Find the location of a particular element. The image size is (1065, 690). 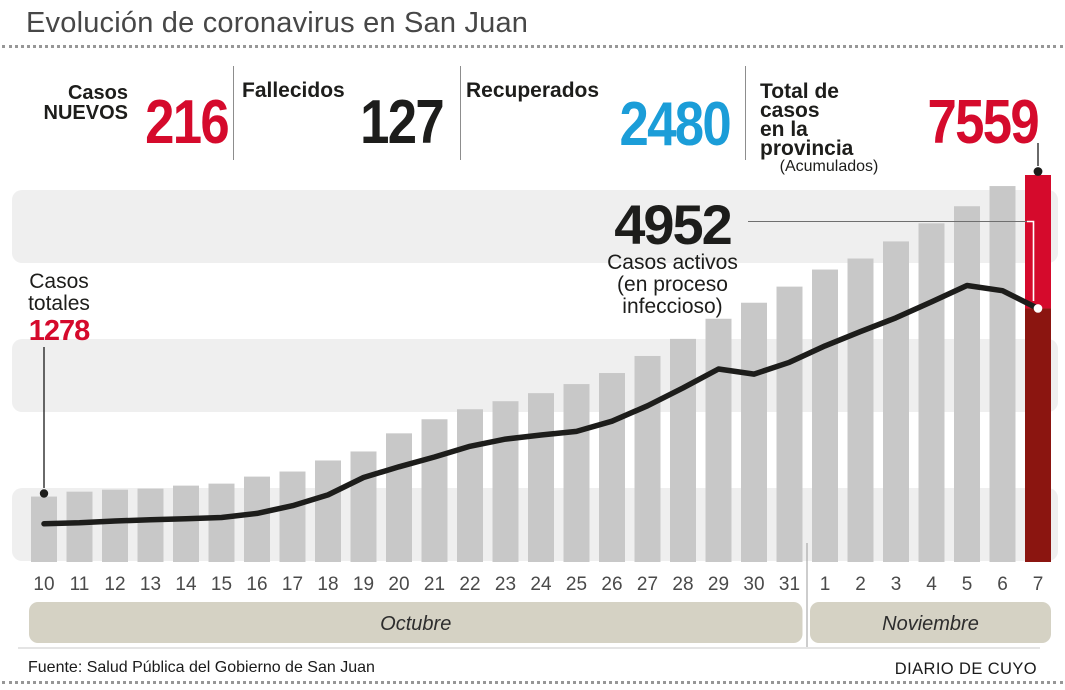

day-label-21: 21 is located at coordinates (434, 584).